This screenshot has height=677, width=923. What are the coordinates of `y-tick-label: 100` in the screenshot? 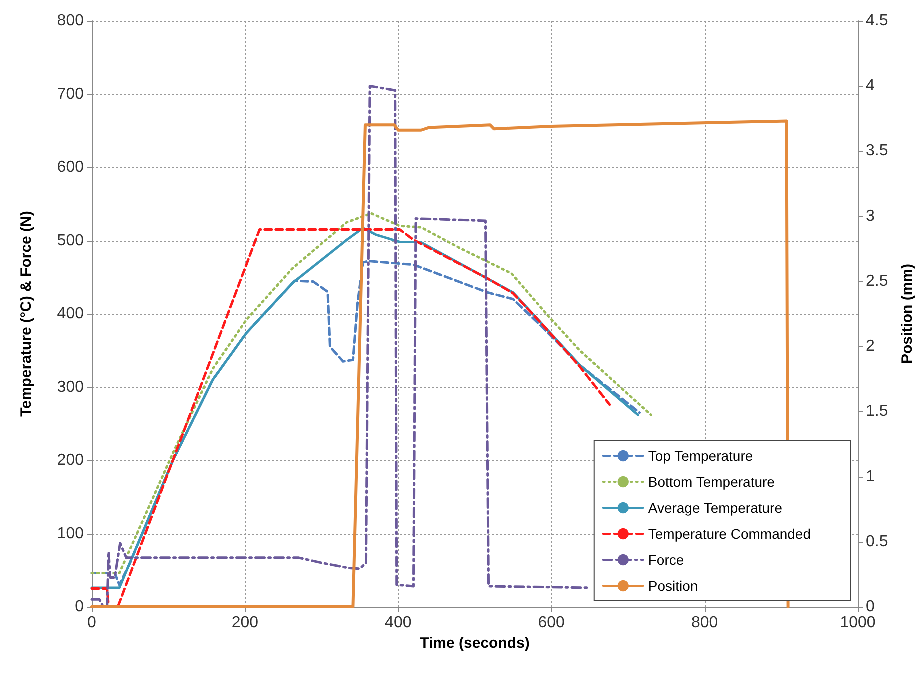 It's located at (70, 533).